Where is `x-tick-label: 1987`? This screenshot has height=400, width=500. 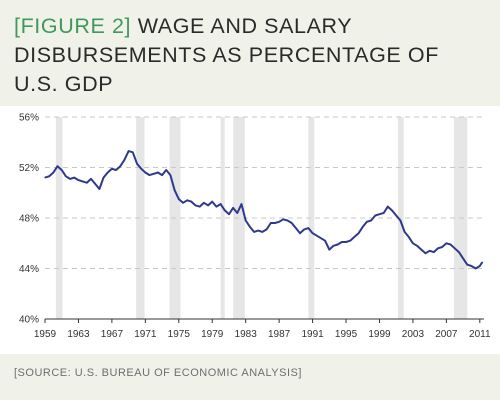 x-tick-label: 1987 is located at coordinates (279, 334).